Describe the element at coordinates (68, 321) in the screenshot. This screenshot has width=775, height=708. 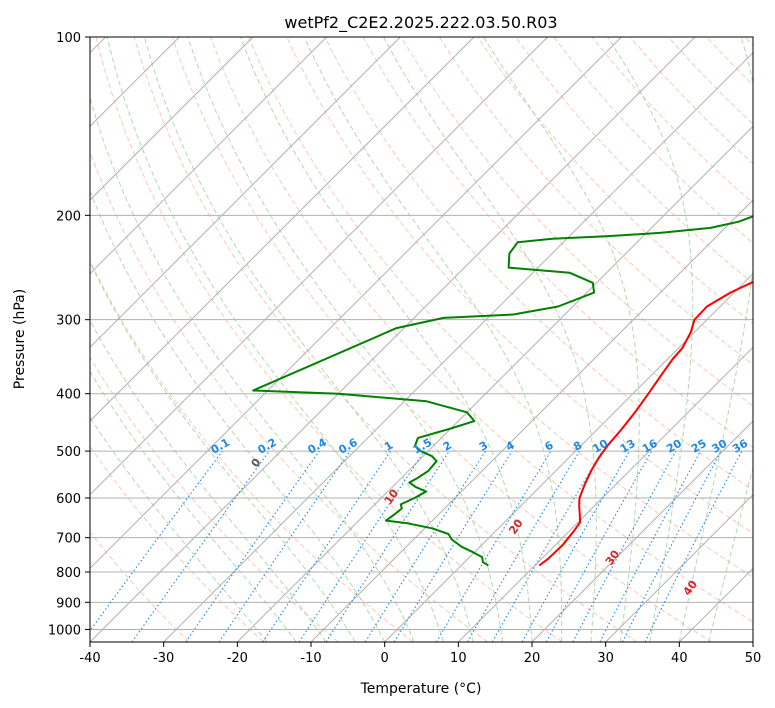
I see `y-tick-label: 300` at that location.